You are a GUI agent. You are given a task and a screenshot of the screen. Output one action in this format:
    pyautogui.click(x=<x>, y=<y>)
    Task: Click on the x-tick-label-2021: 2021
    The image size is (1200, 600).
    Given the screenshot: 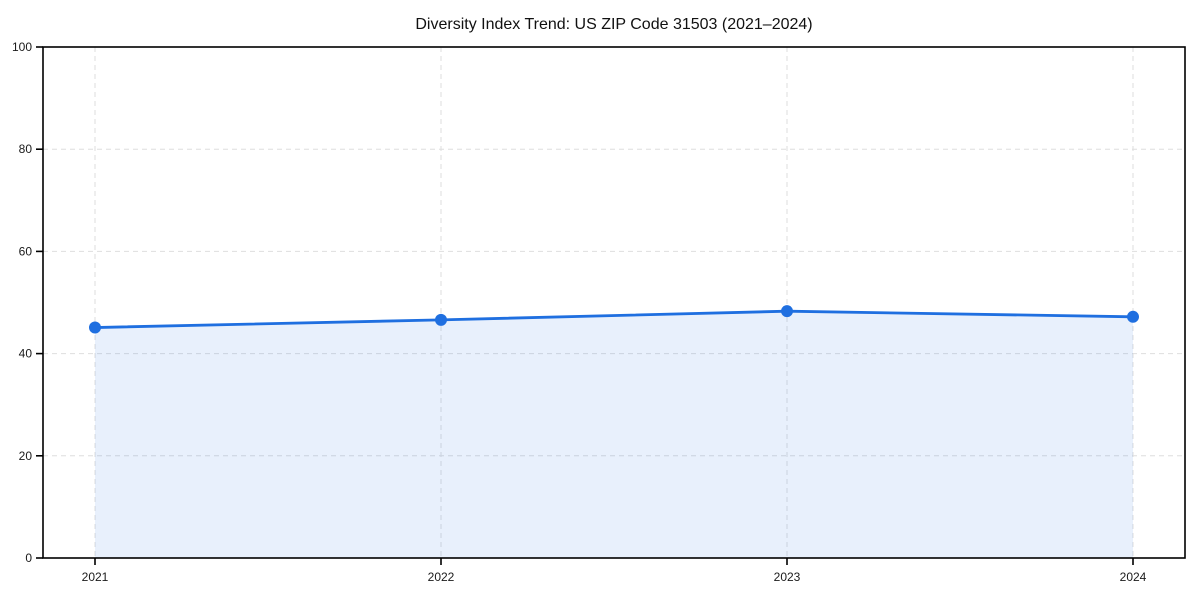 What is the action you would take?
    pyautogui.click(x=95, y=577)
    